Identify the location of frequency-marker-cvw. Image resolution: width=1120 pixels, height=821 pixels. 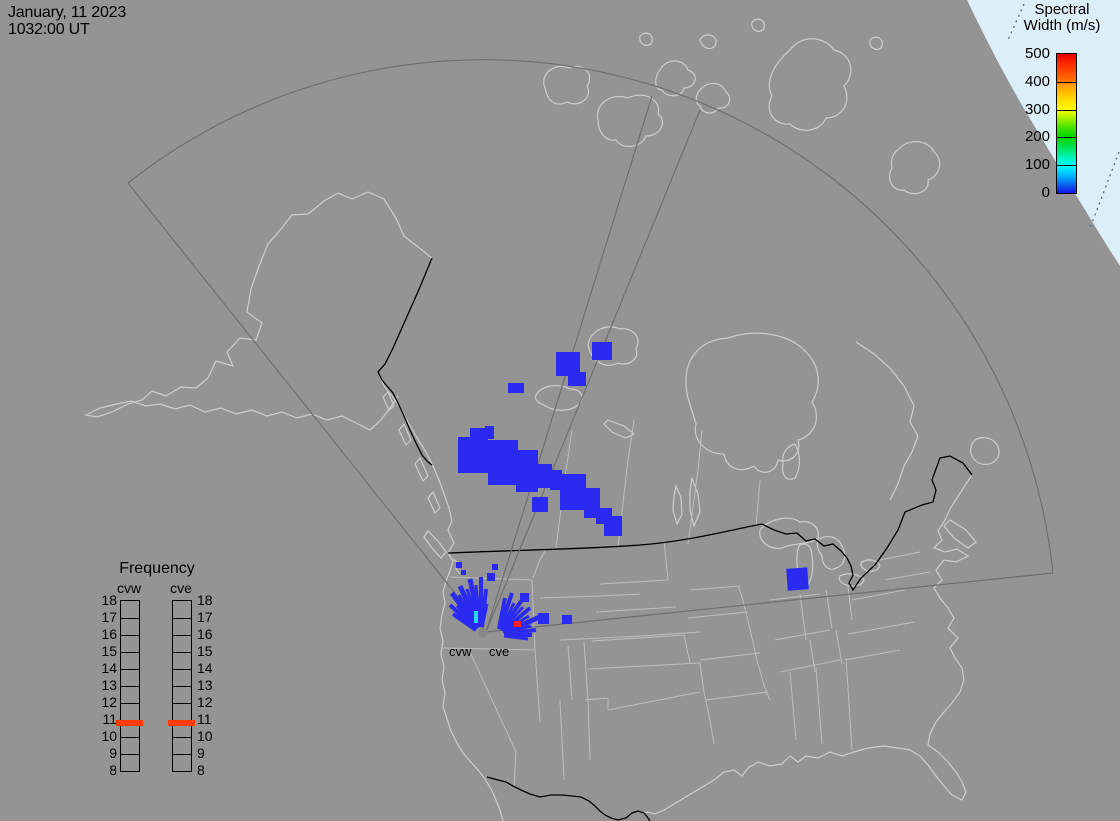
(129, 723).